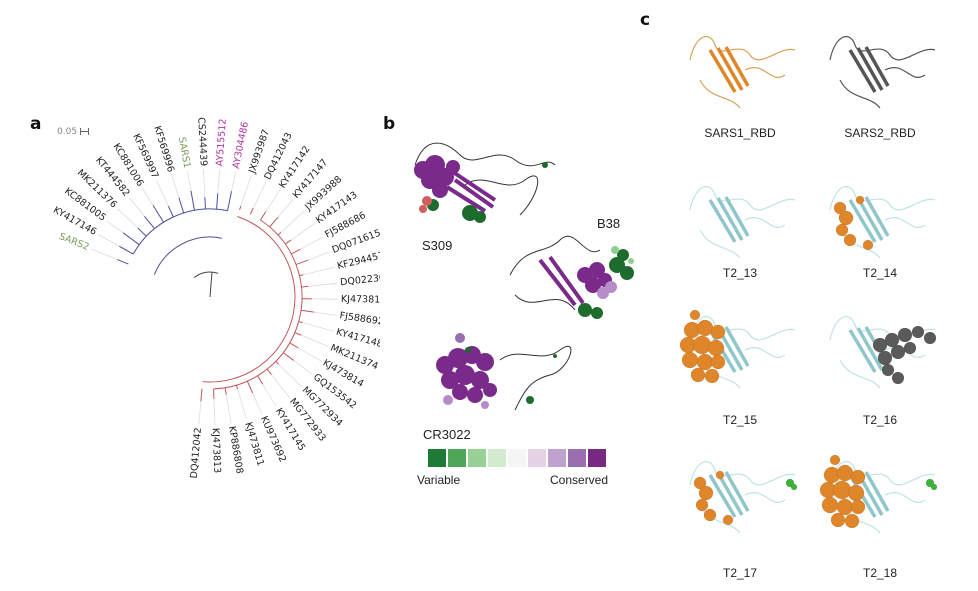  I want to click on tree-leaf-label: KP886808, so click(235, 449).